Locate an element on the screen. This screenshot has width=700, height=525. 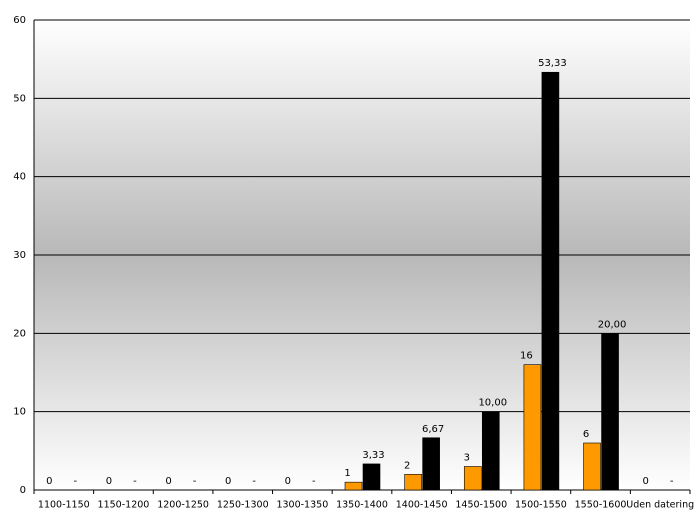
data-label: 3,33 is located at coordinates (373, 455).